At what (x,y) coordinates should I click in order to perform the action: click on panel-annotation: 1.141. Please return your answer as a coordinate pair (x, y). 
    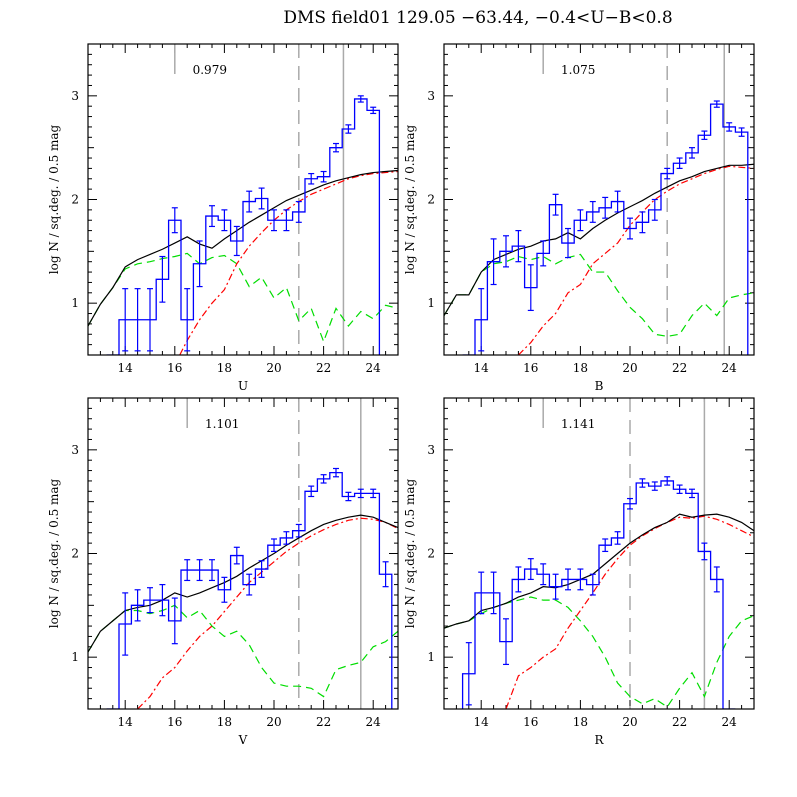
    Looking at the image, I should click on (578, 424).